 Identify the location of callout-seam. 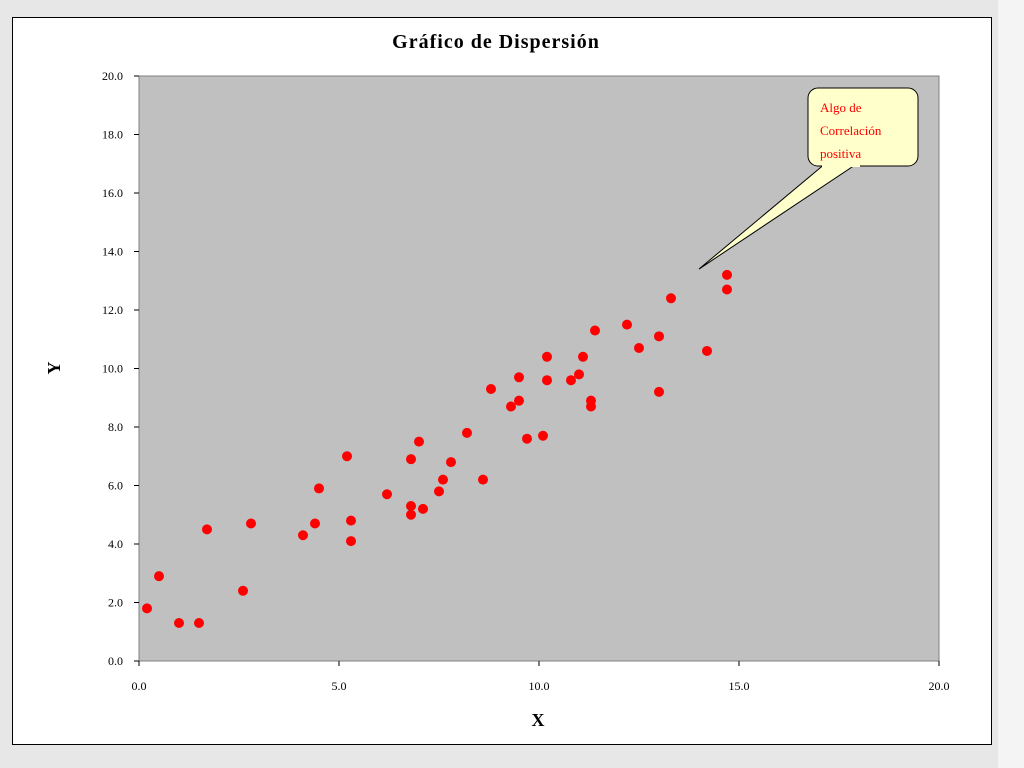
(841, 165).